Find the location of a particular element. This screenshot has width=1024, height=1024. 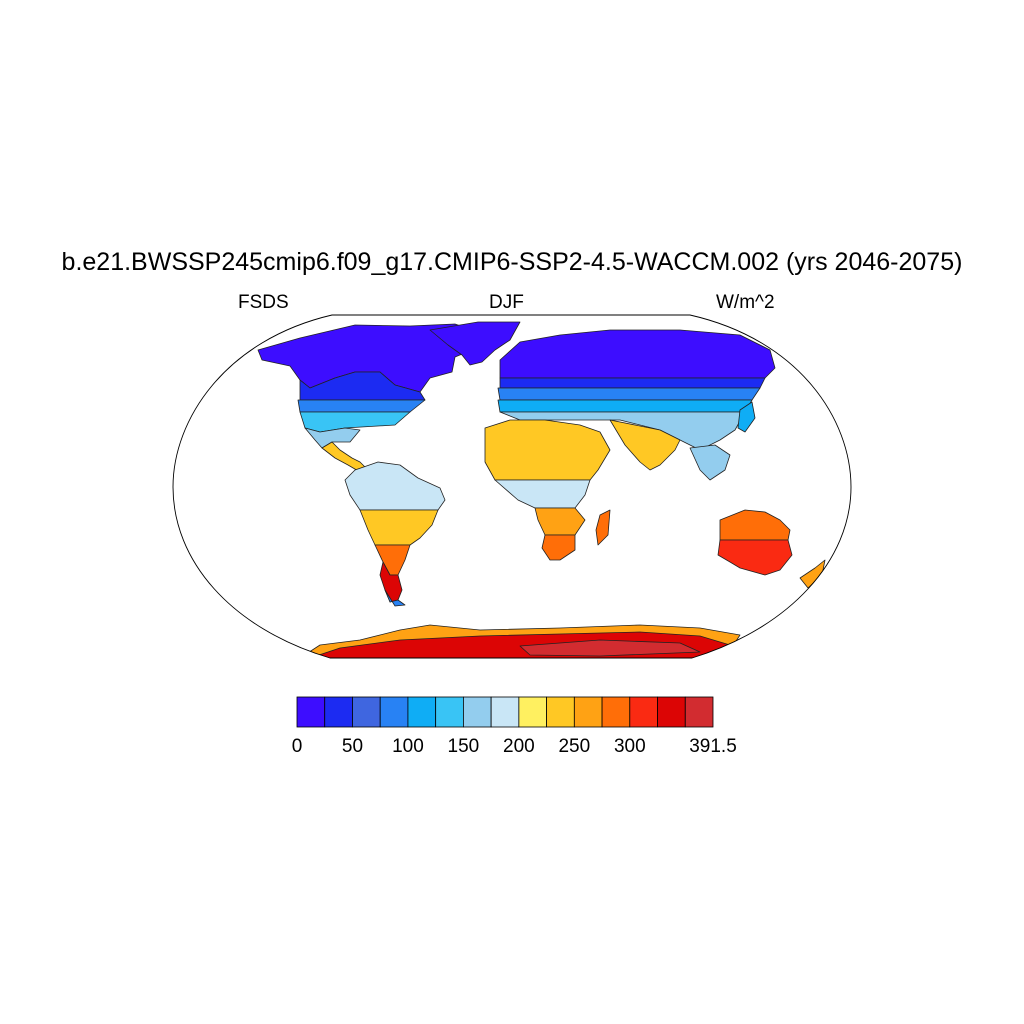

eurasia-arctic is located at coordinates (637, 354).